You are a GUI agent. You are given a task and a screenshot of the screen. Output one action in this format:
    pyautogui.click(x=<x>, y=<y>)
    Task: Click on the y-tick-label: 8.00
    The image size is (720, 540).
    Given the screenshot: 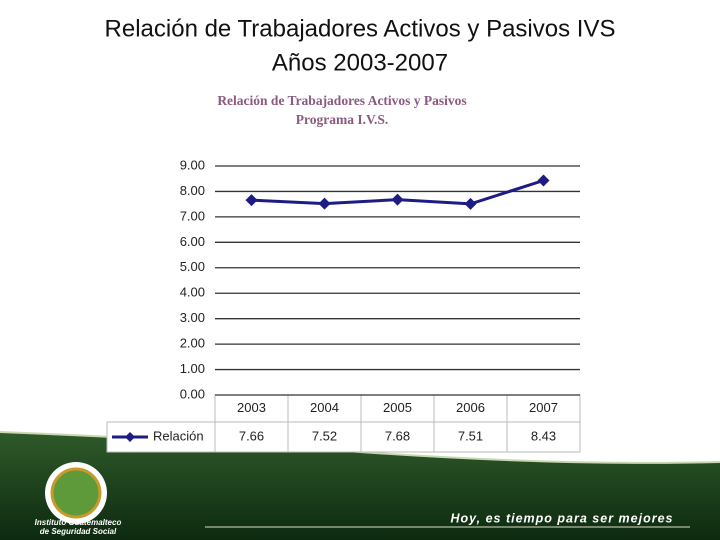 What is the action you would take?
    pyautogui.click(x=192, y=190)
    